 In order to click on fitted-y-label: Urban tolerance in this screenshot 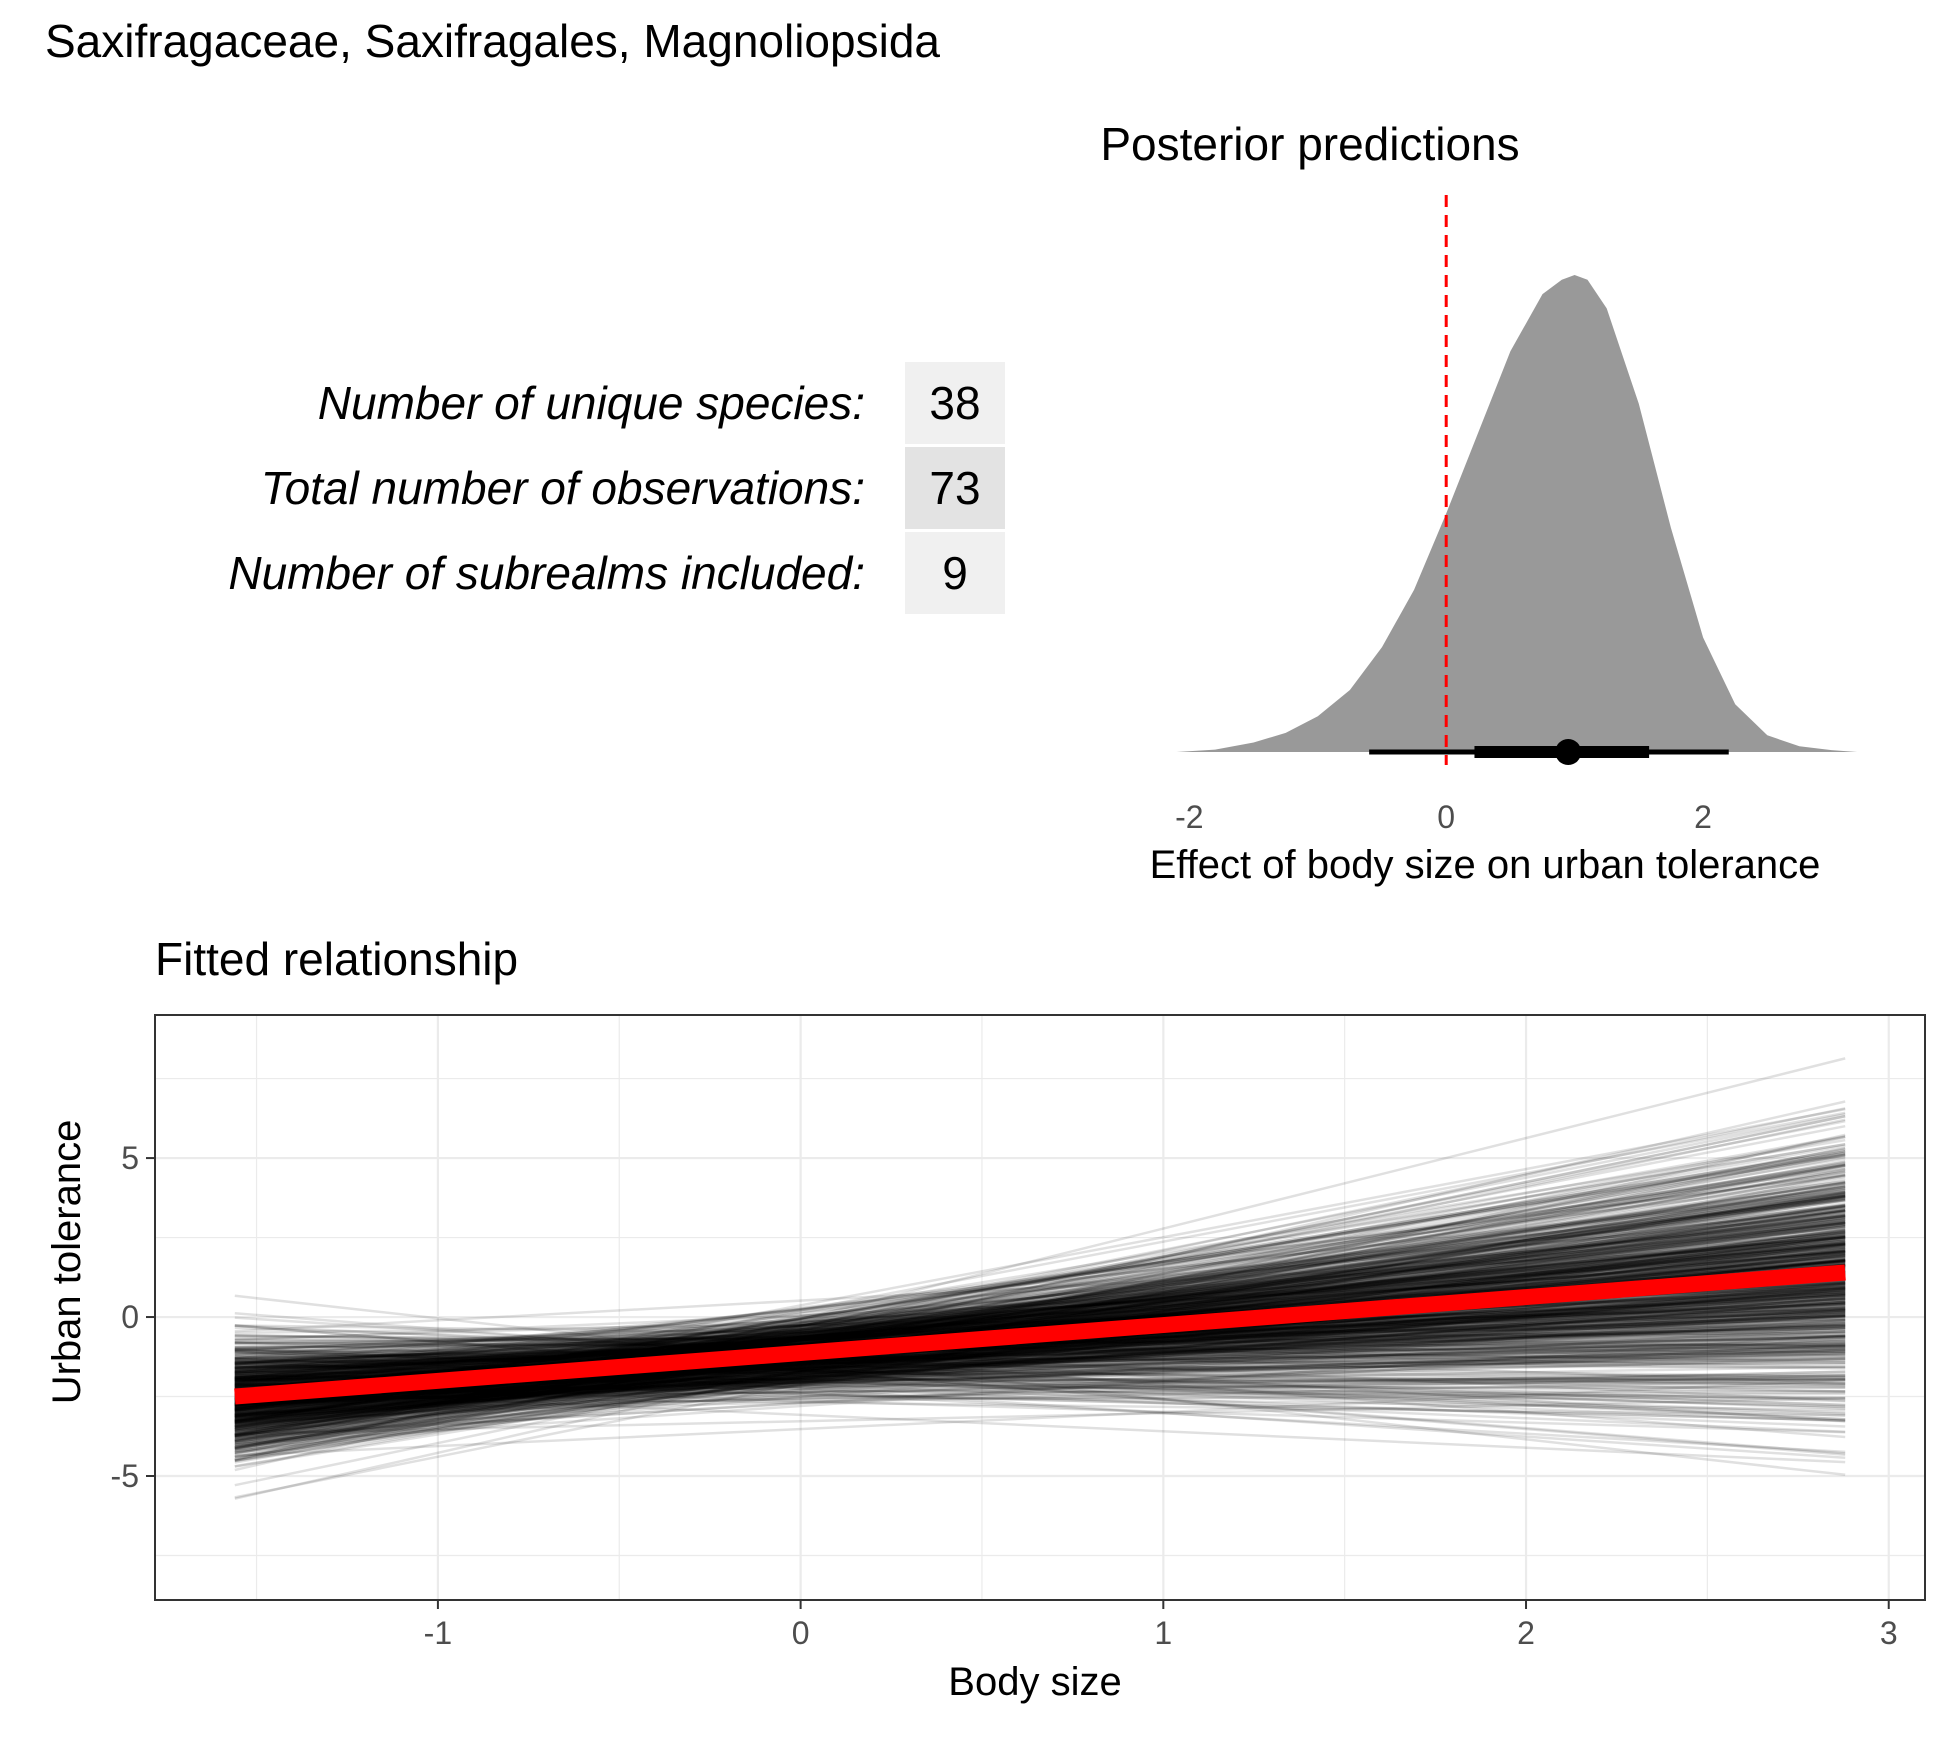, I will do `click(67, 1262)`.